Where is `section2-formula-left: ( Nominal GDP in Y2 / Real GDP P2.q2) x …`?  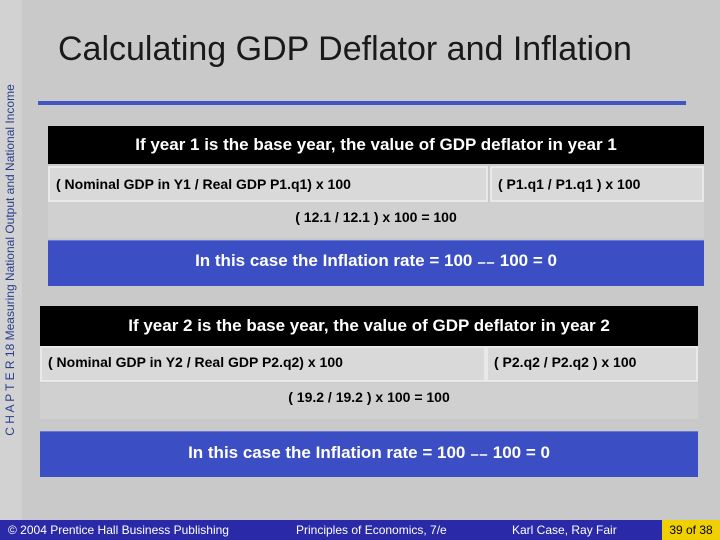 section2-formula-left: ( Nominal GDP in Y2 / Real GDP P2.q2) x … is located at coordinates (263, 364).